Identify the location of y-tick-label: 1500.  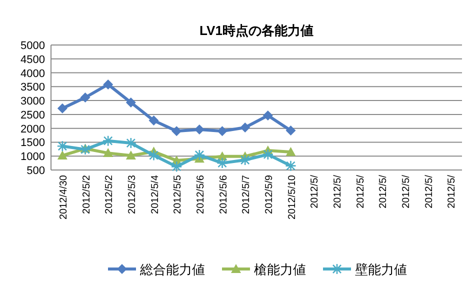
(32, 143).